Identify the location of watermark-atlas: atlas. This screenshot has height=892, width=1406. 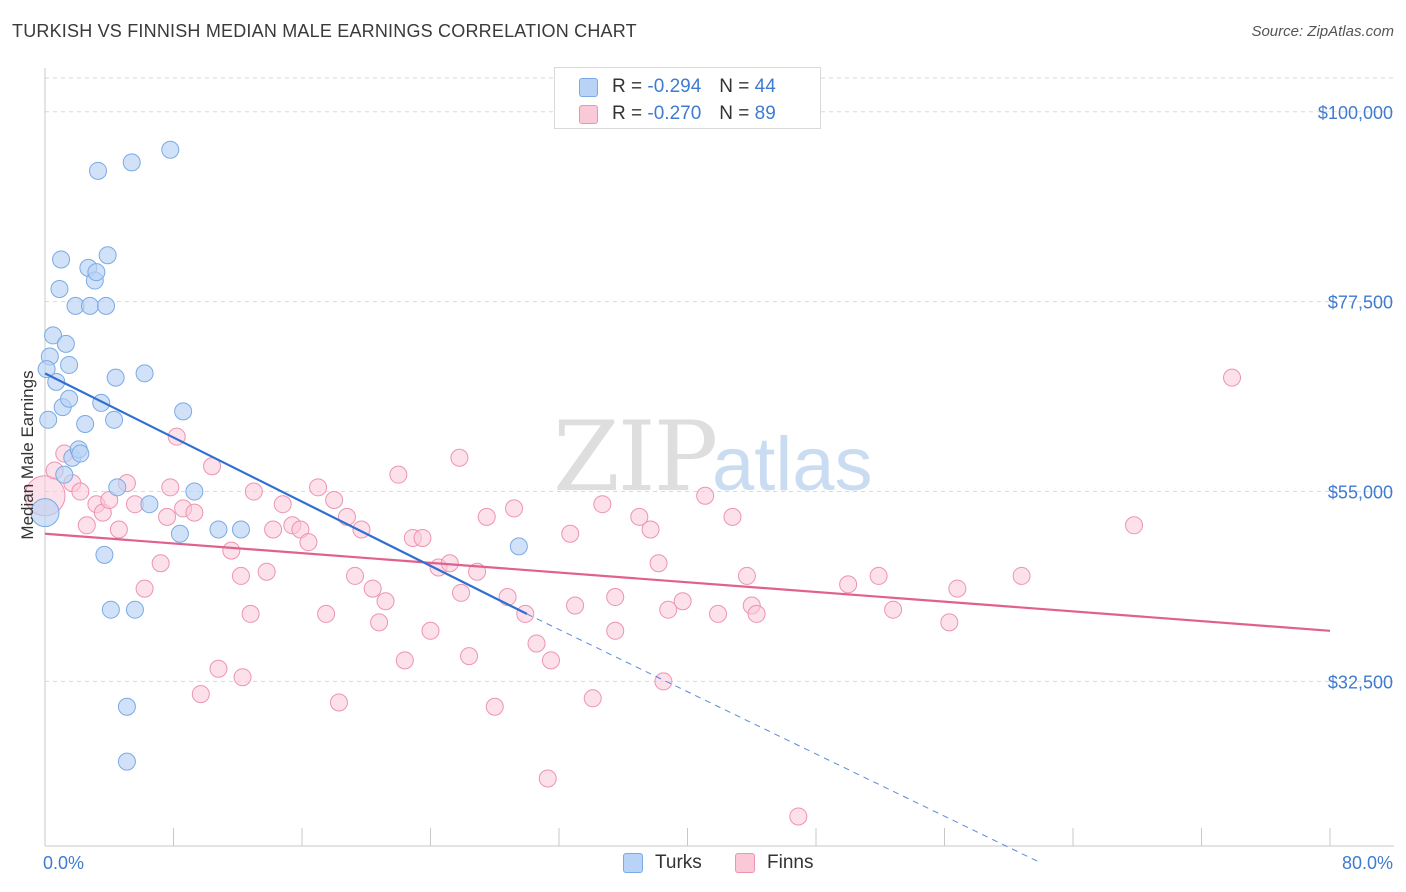
(792, 464).